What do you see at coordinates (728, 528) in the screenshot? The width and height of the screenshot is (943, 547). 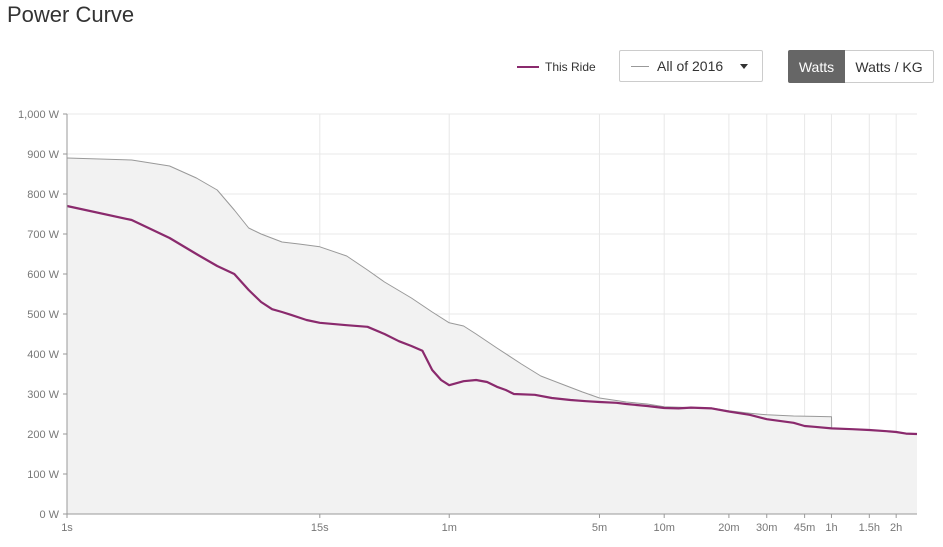 I see `x-tick-label-5: 20m` at bounding box center [728, 528].